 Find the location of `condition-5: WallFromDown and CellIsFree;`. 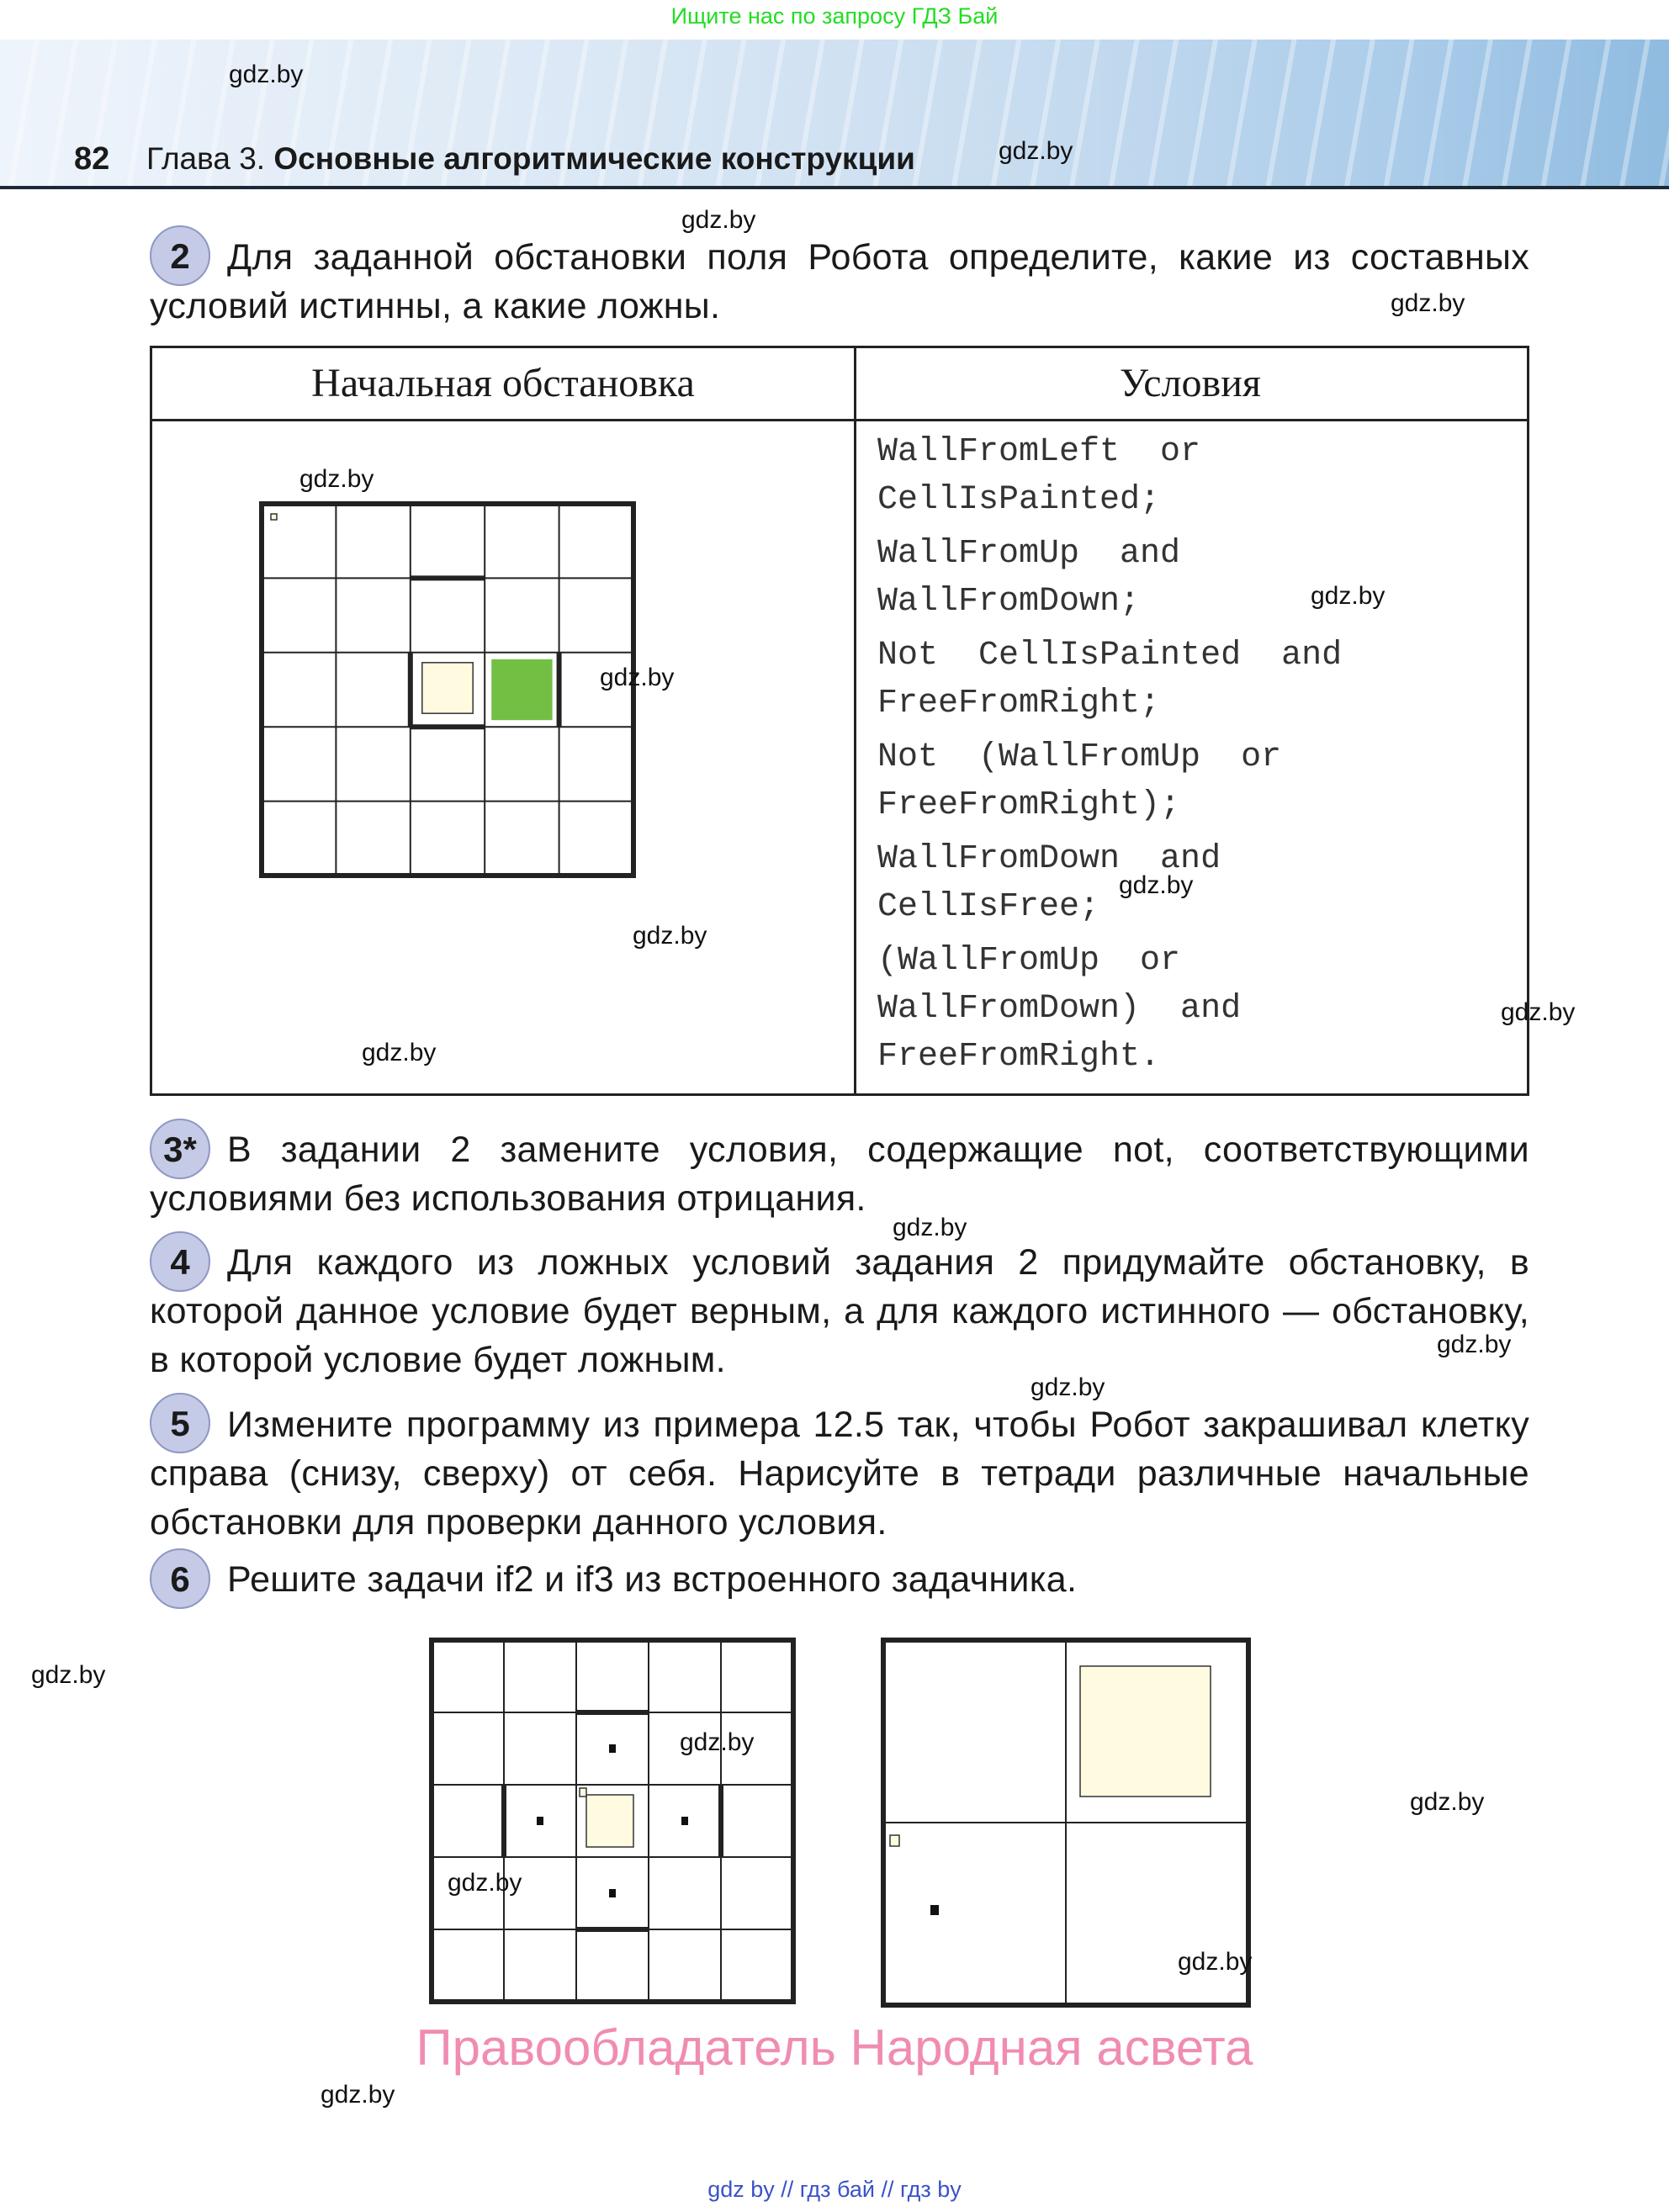

condition-5: WallFromDown and CellIsFree; is located at coordinates (1049, 883).